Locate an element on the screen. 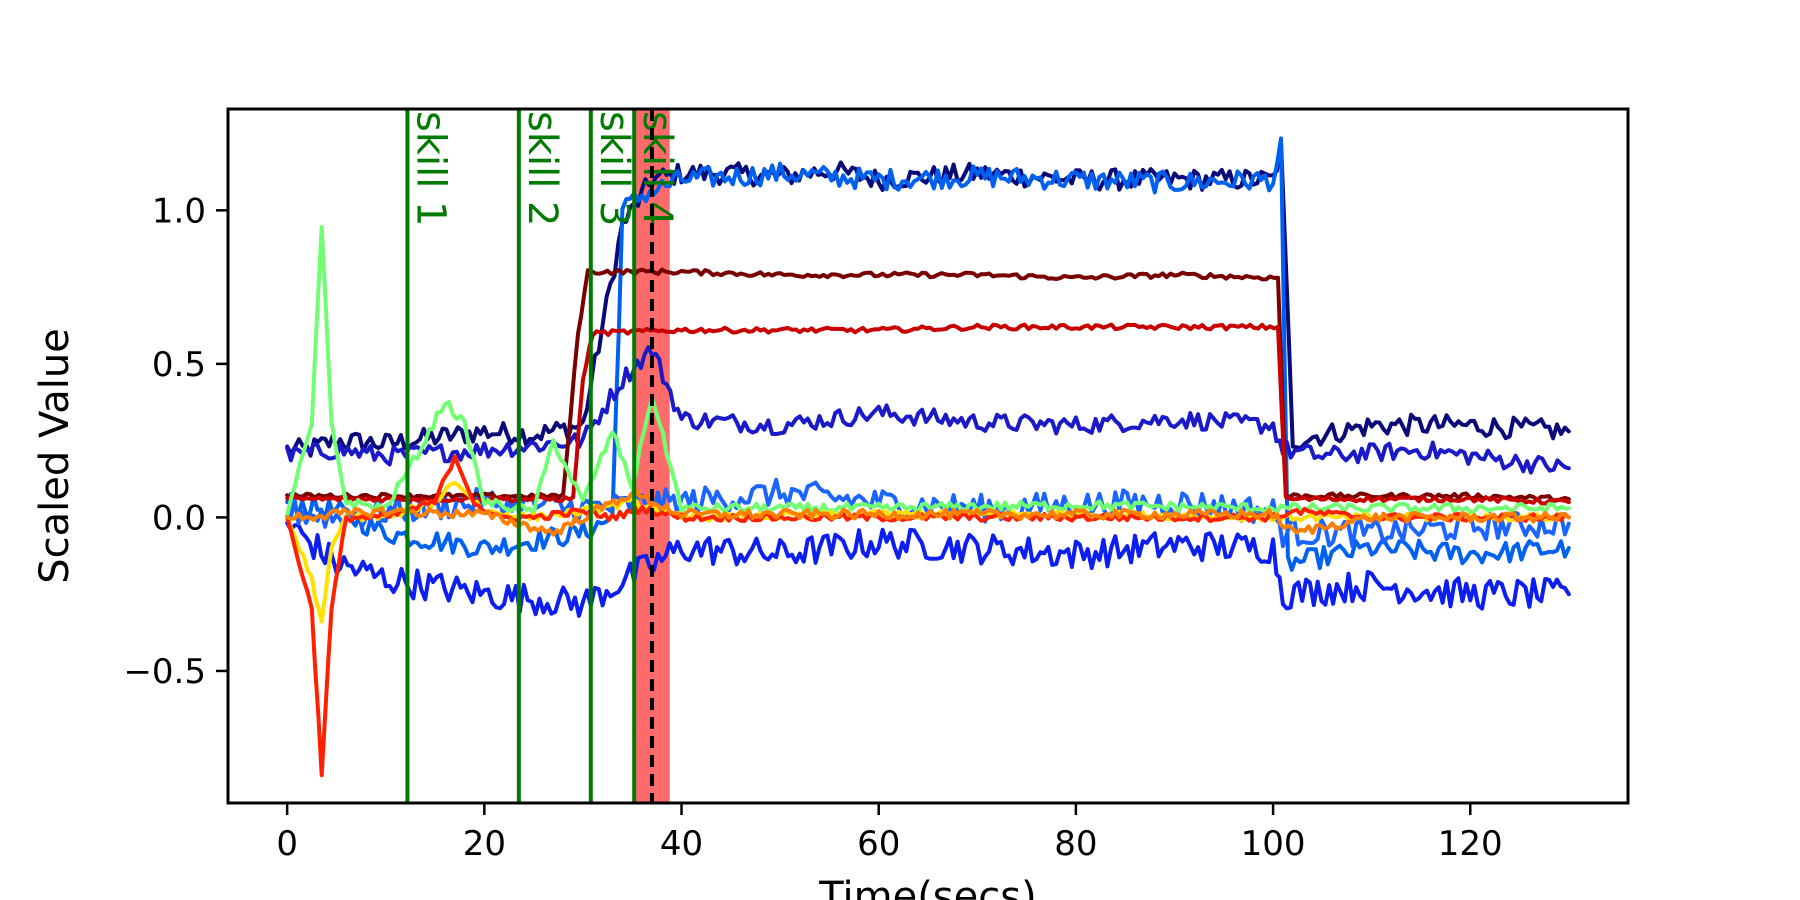 This screenshot has width=1800, height=900. skill-2-label: skill 2 is located at coordinates (542, 169).